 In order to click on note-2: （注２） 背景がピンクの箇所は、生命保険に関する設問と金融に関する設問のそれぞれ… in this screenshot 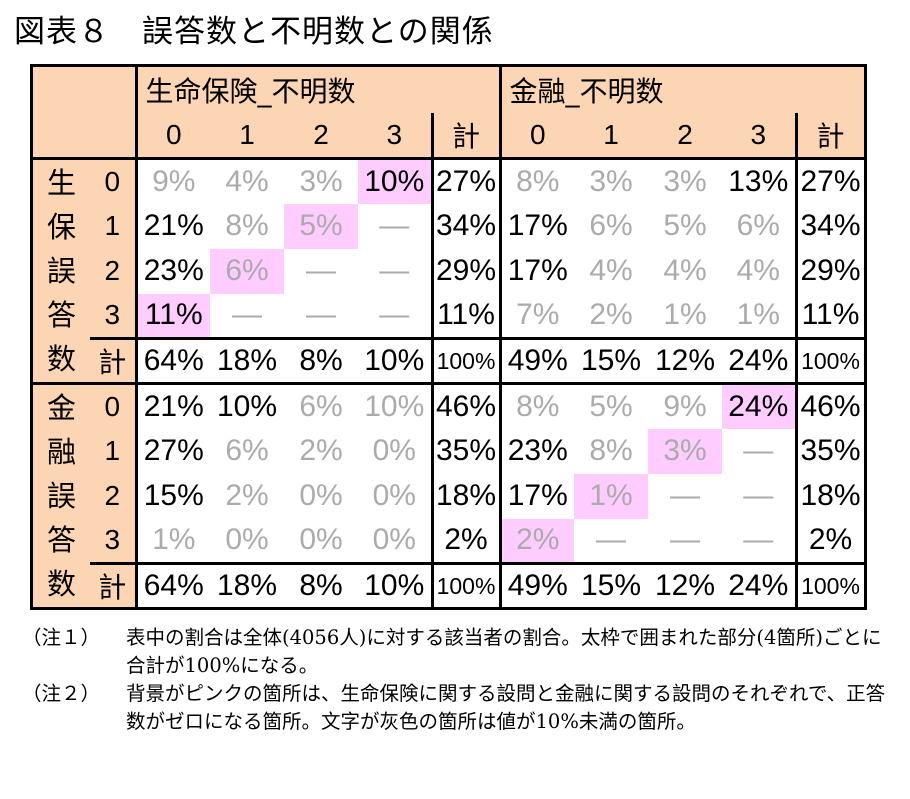, I will do `click(457, 708)`.